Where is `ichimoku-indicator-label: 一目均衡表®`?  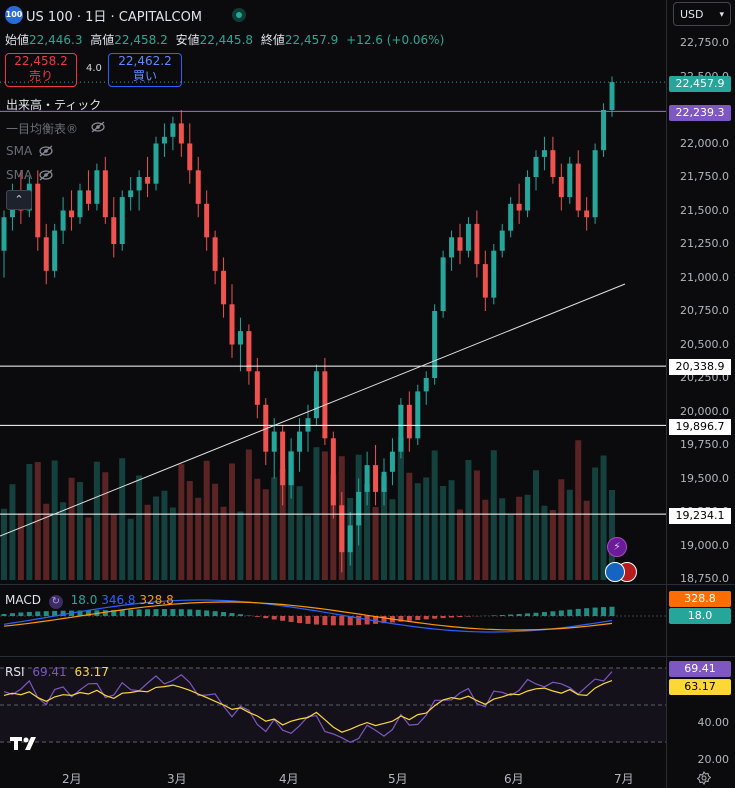
ichimoku-indicator-label: 一目均衡表® is located at coordinates (42, 129).